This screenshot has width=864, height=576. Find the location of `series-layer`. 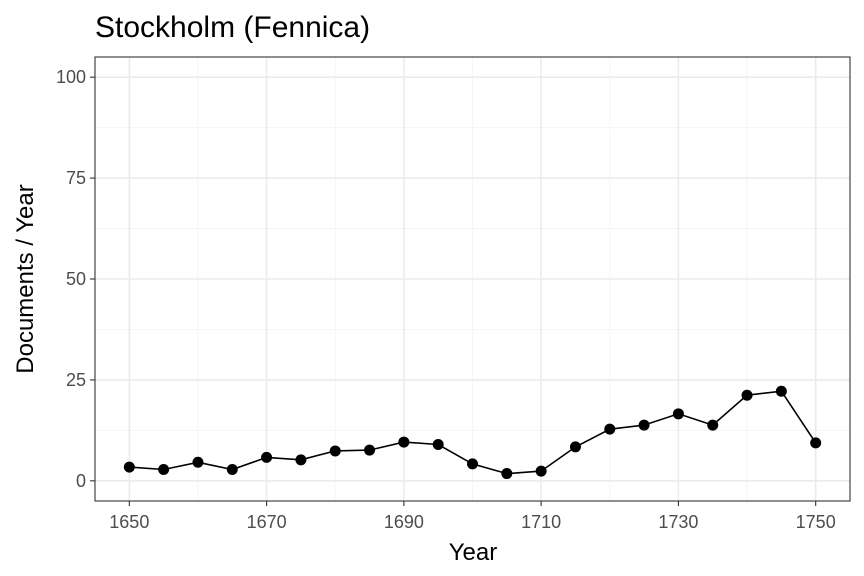

series-layer is located at coordinates (472, 432).